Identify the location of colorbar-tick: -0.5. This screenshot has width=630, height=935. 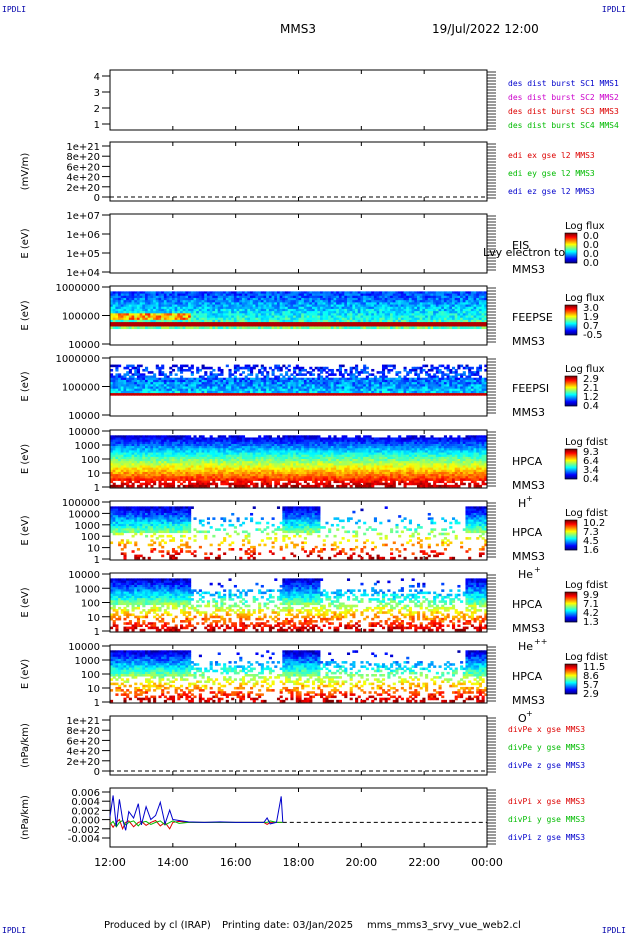
(593, 335).